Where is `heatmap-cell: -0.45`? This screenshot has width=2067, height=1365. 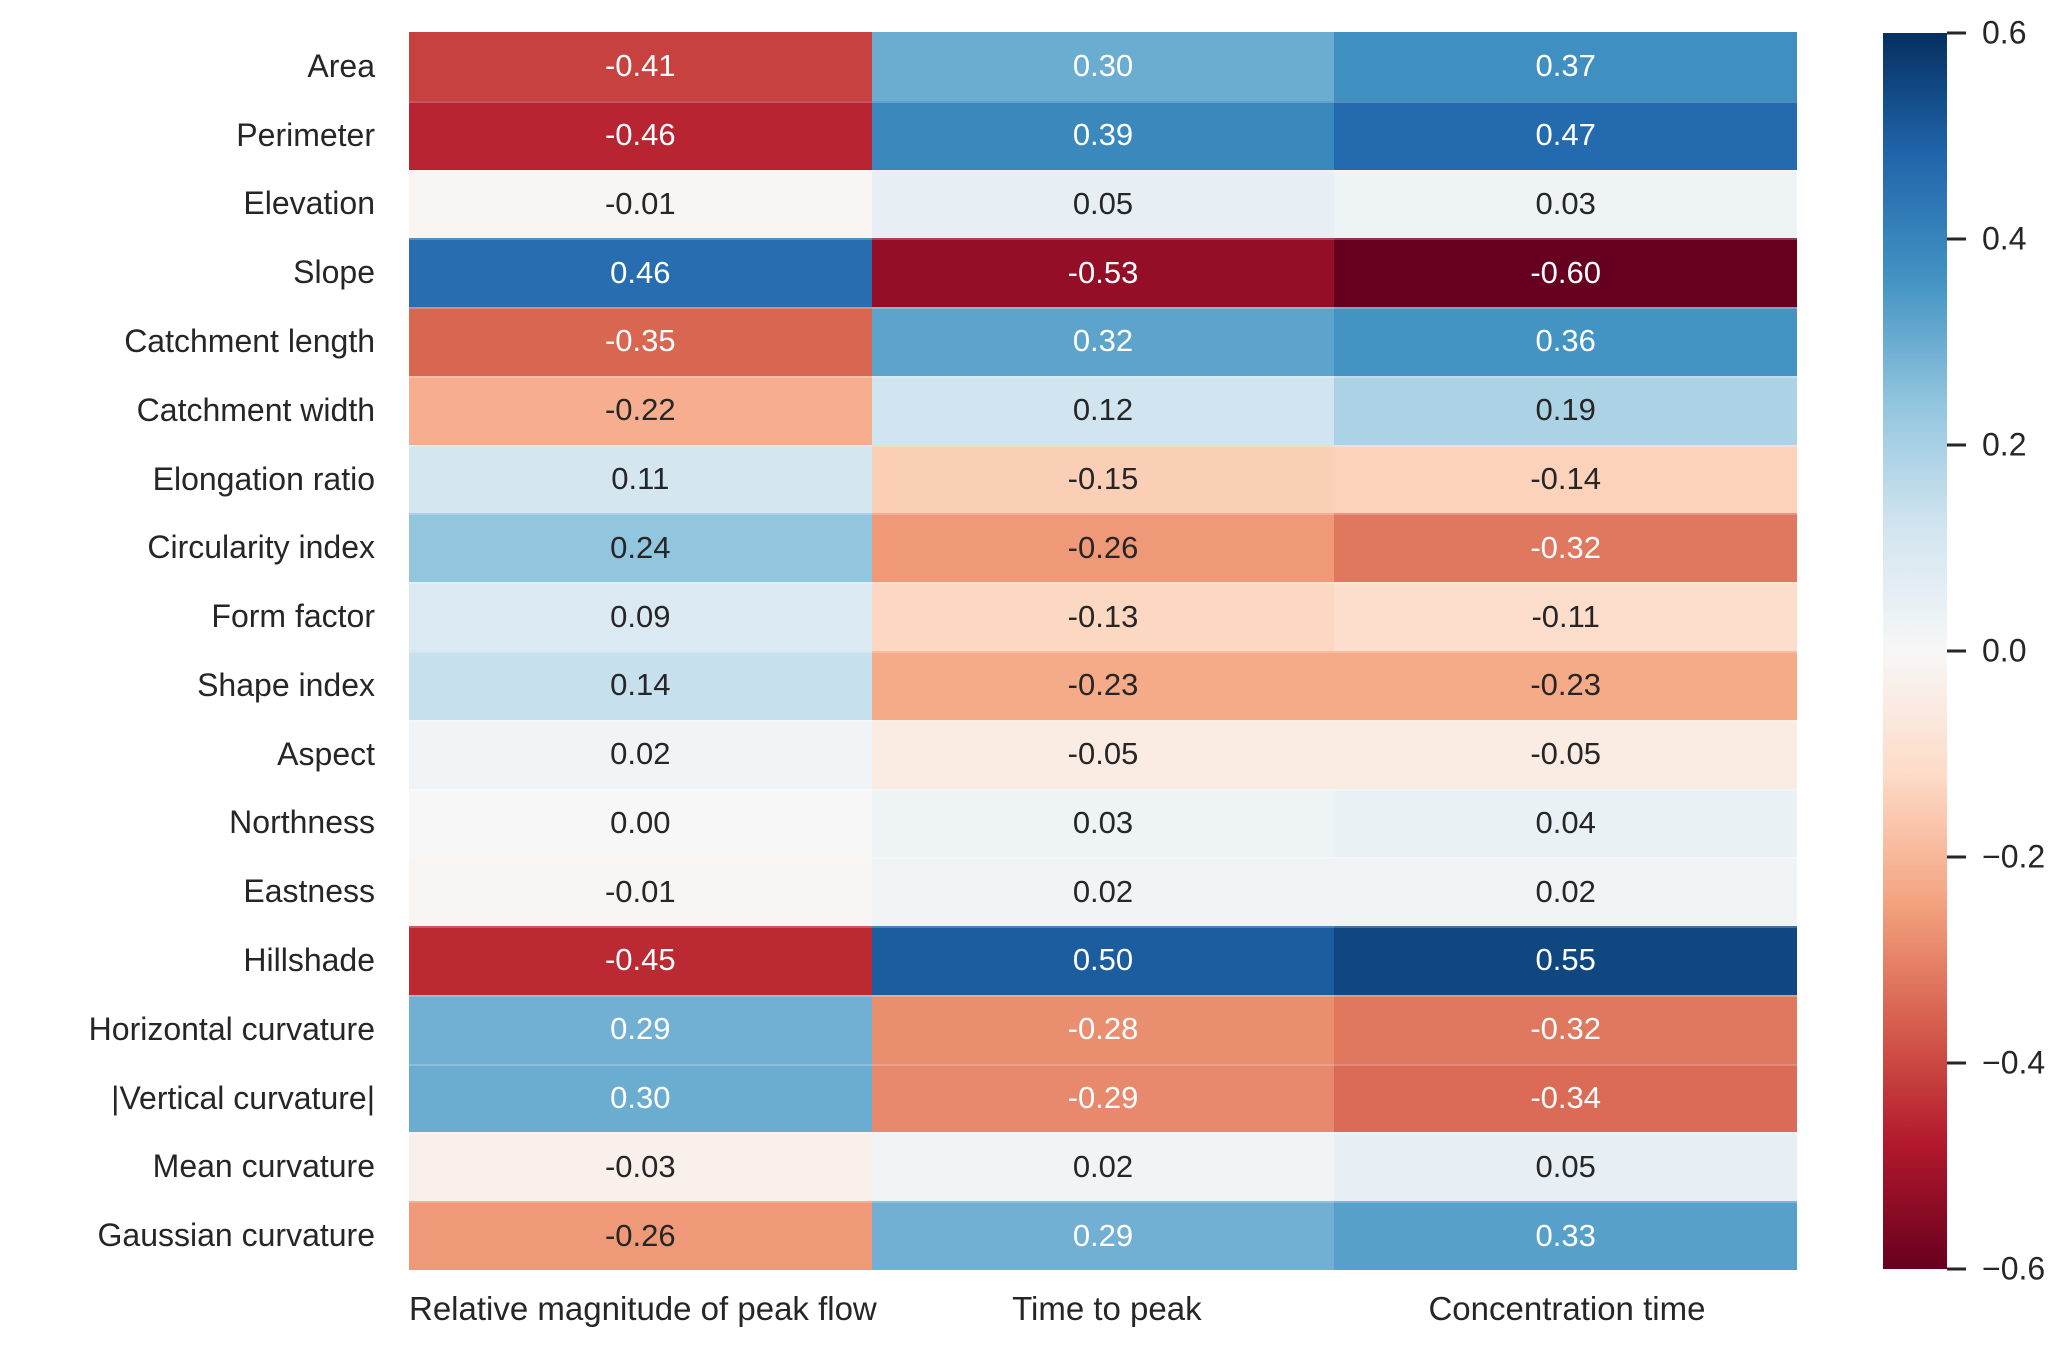
heatmap-cell: -0.45 is located at coordinates (640, 960).